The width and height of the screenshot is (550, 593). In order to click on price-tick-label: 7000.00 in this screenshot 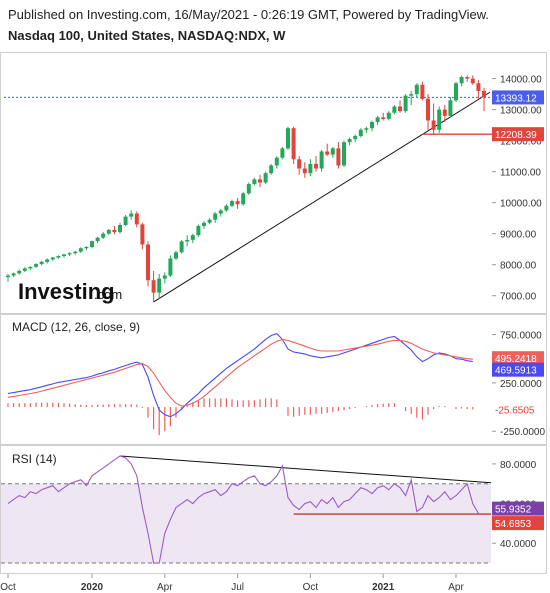, I will do `click(518, 297)`.